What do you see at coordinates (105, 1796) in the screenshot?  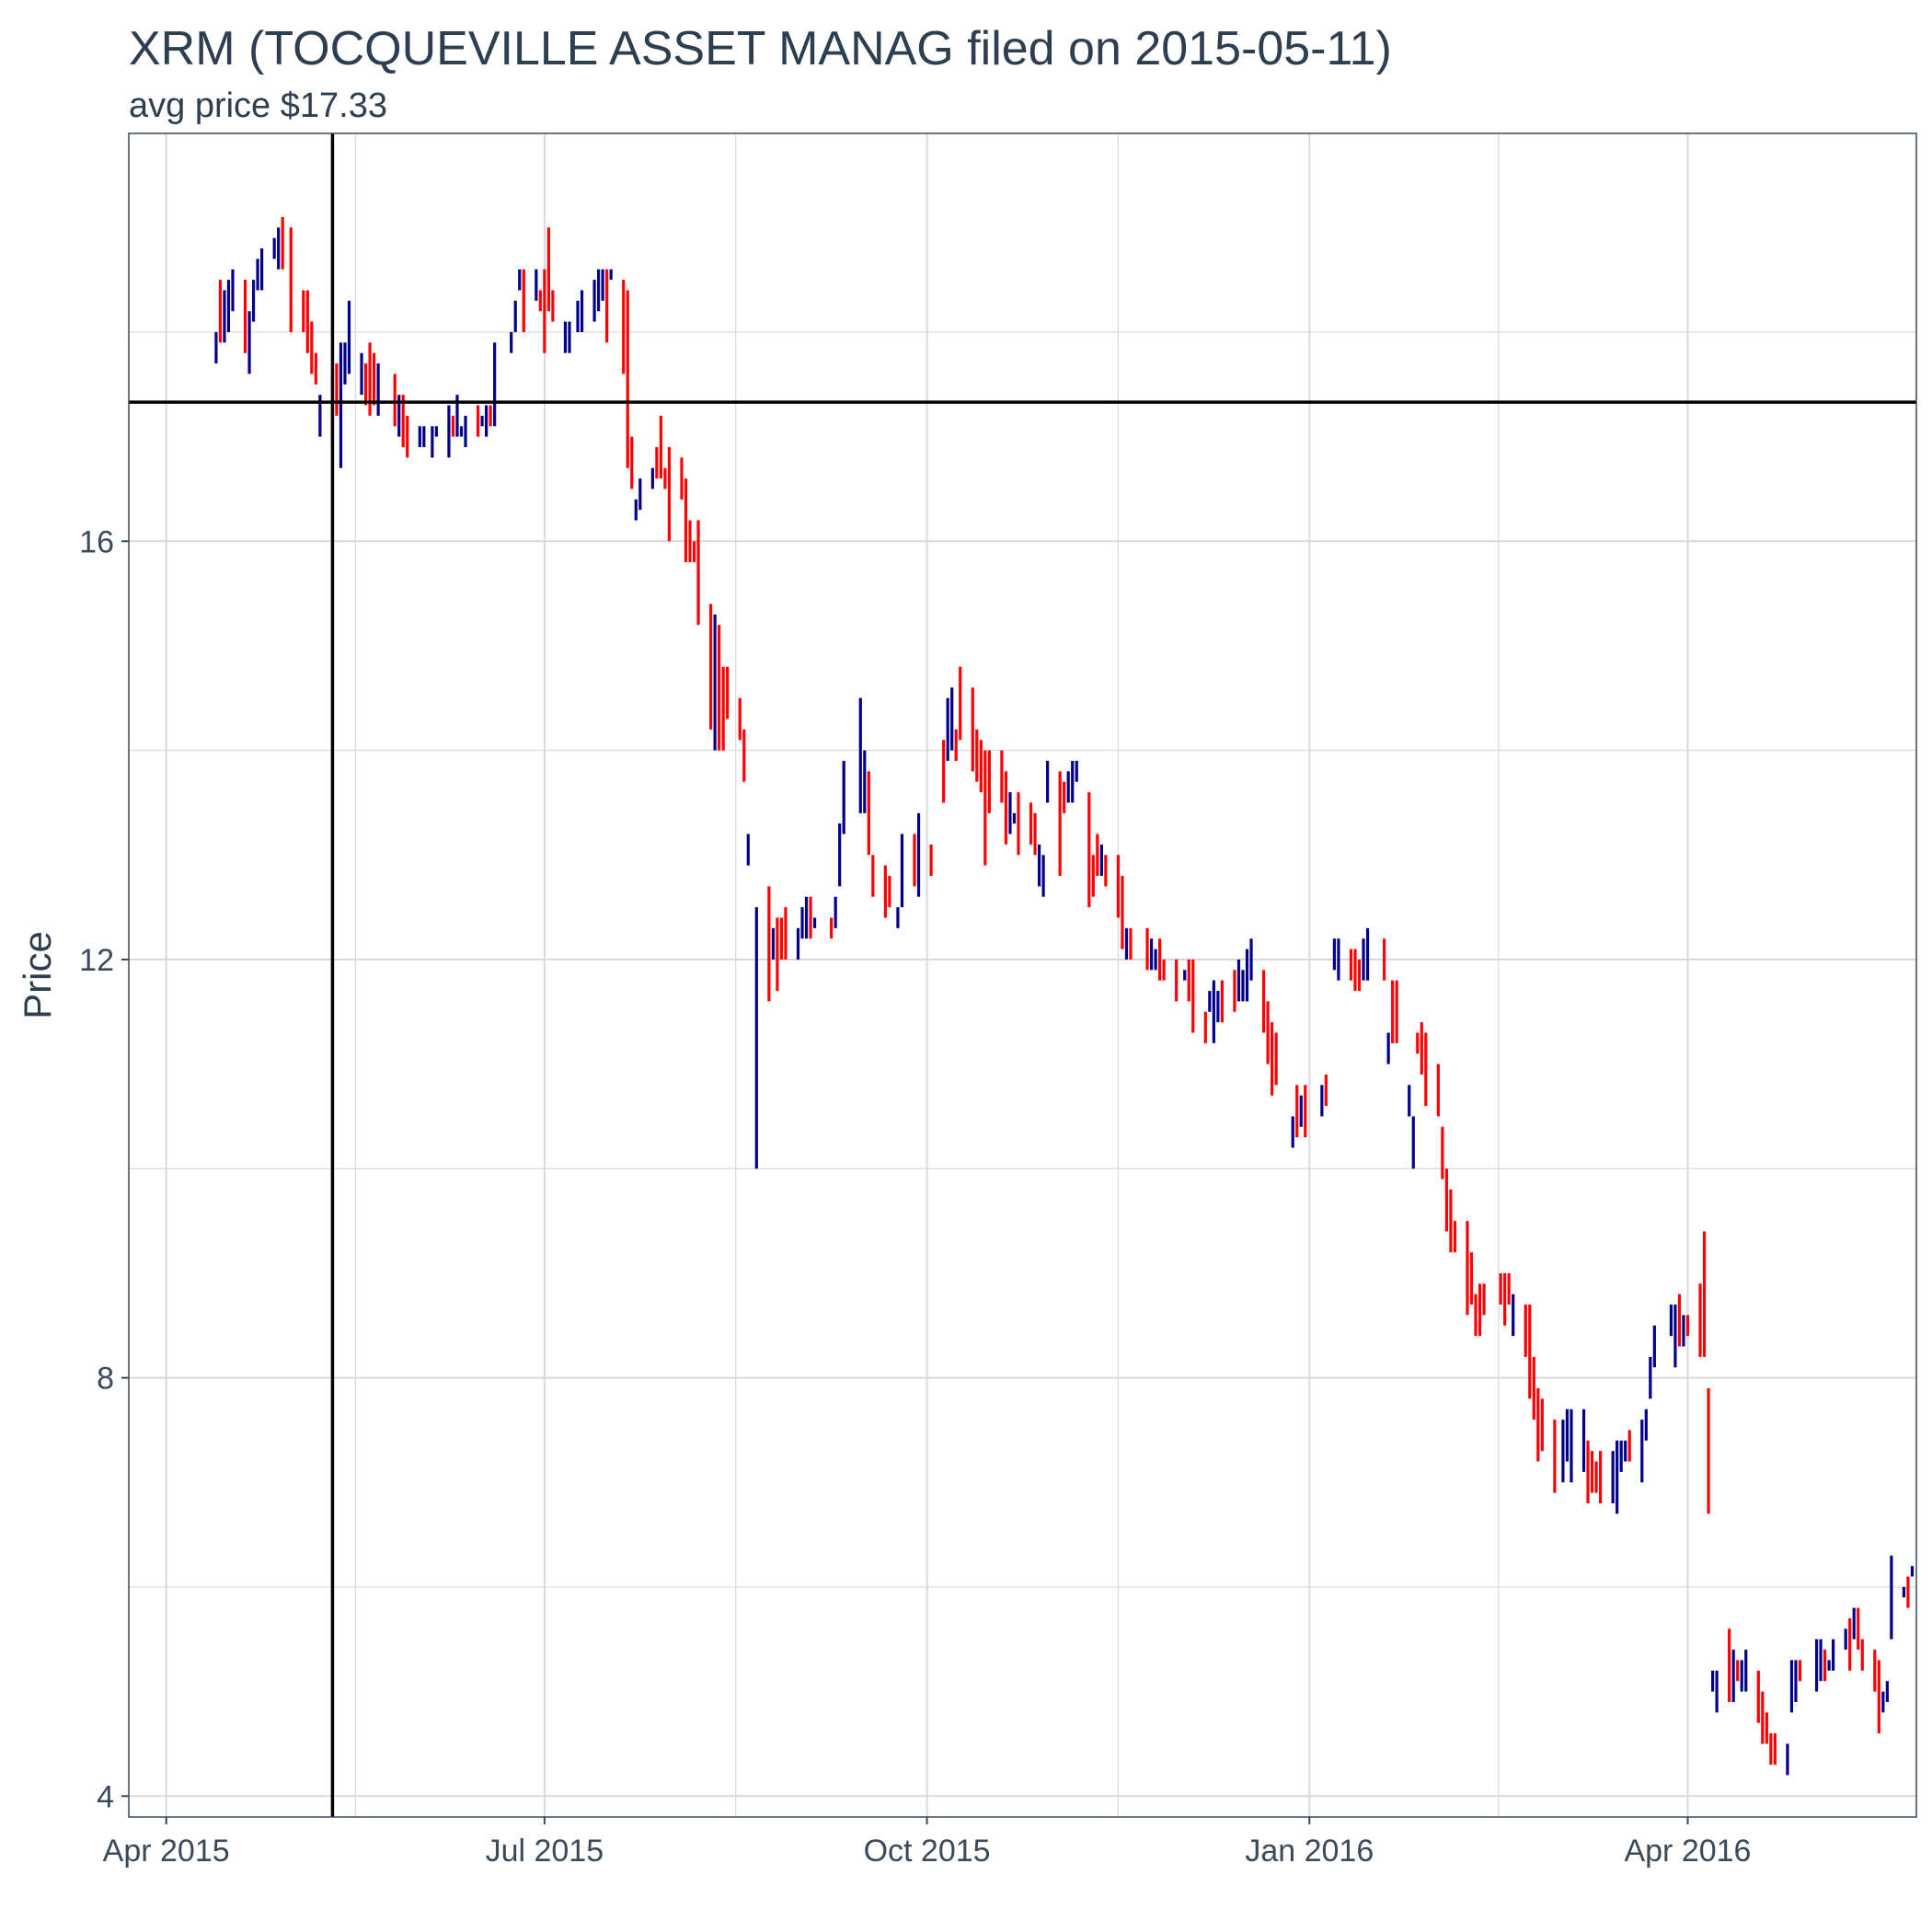 I see `y-tick-label: 4` at bounding box center [105, 1796].